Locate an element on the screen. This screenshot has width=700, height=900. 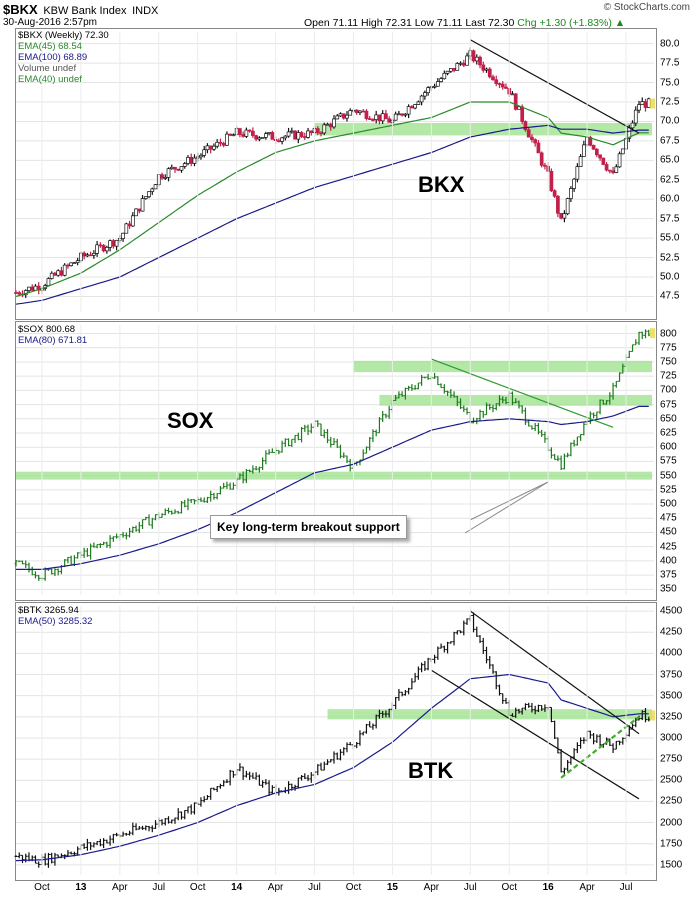
x-tick-label: 13 is located at coordinates (81, 887).